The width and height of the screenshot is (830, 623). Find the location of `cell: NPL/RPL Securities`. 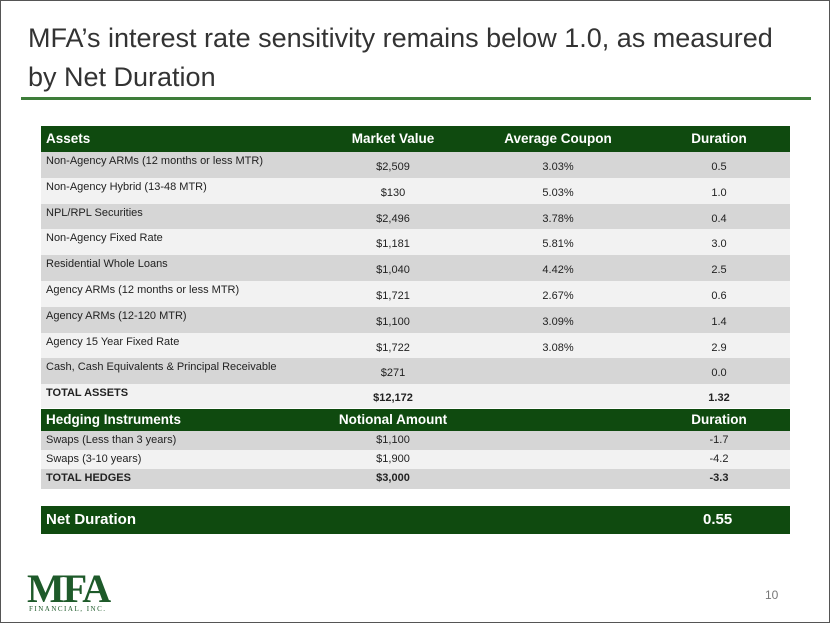

cell: NPL/RPL Securities is located at coordinates (94, 212).